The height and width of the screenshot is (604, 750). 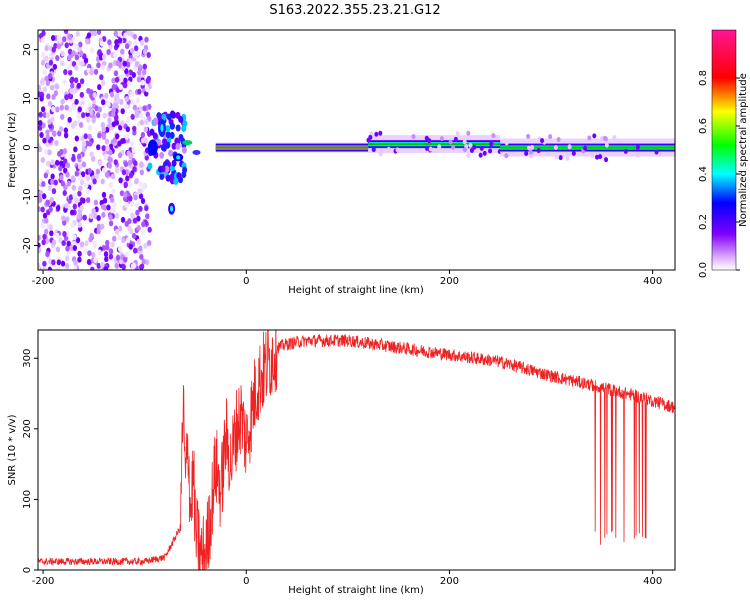 What do you see at coordinates (724, 150) in the screenshot?
I see `colorbar-gradient` at bounding box center [724, 150].